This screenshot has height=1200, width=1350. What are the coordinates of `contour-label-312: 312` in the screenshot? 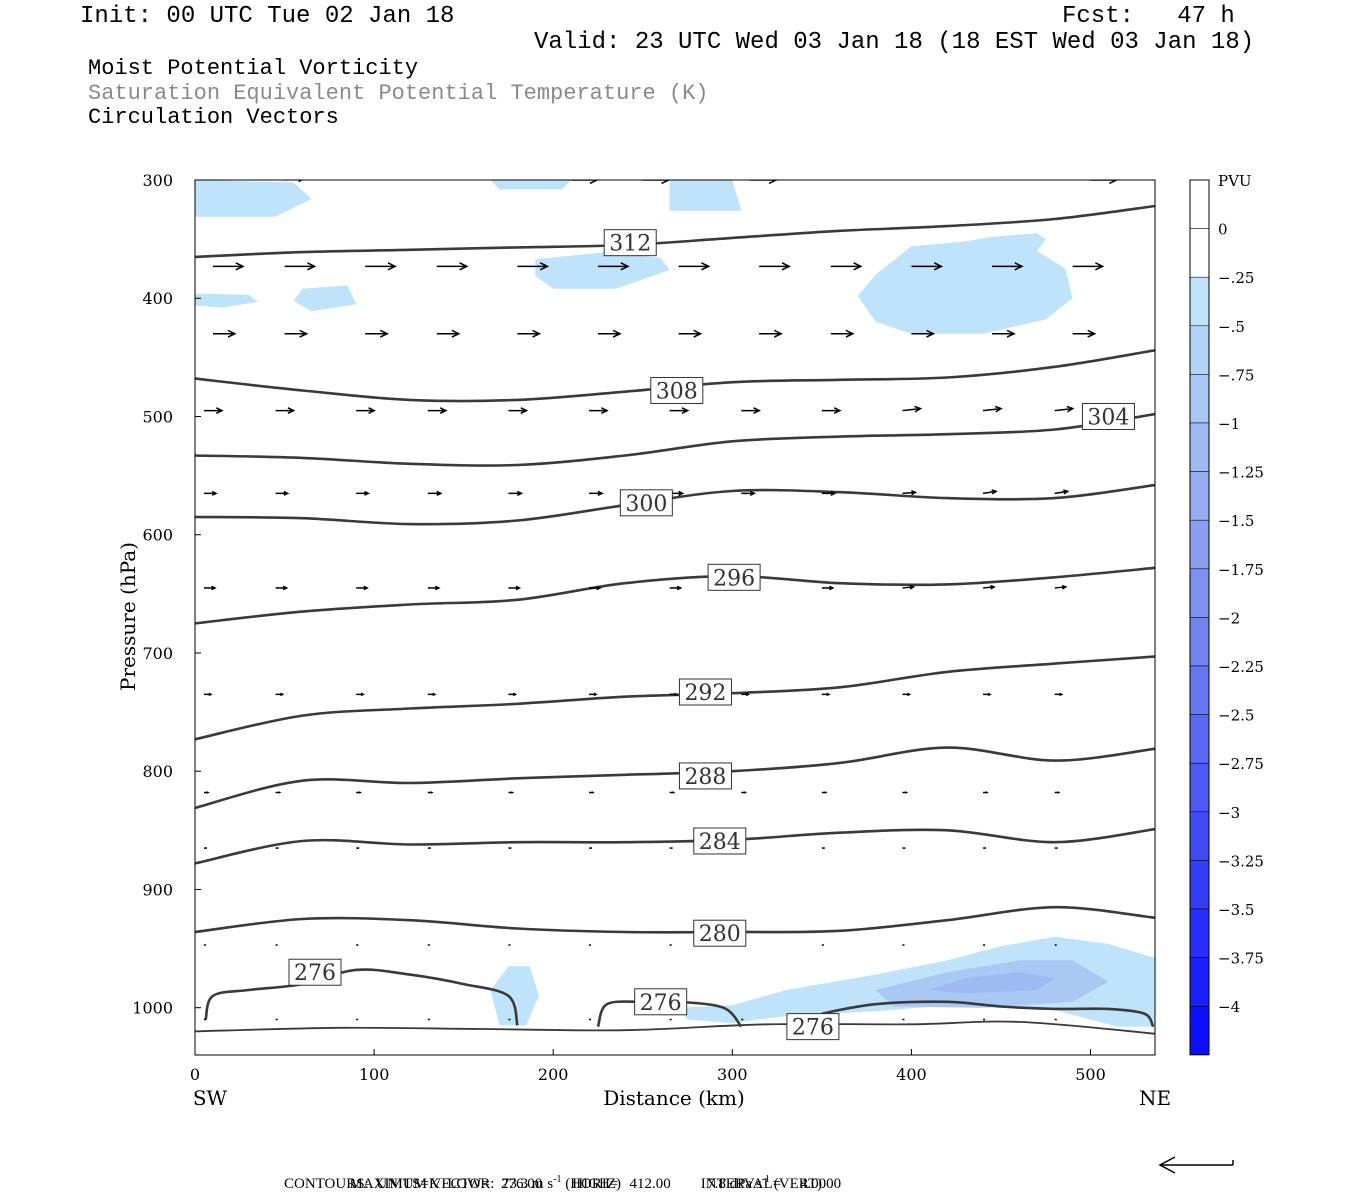 It's located at (630, 243).